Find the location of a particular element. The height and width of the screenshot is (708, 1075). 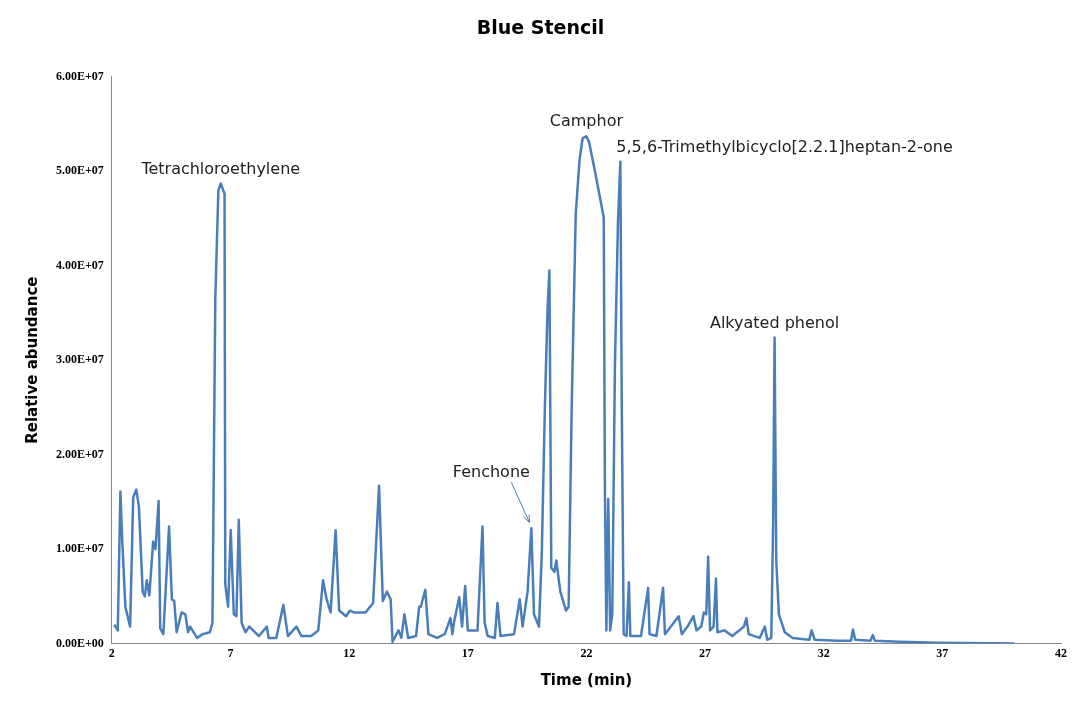

y-tick-label: 0.00E+00 is located at coordinates (80, 642).